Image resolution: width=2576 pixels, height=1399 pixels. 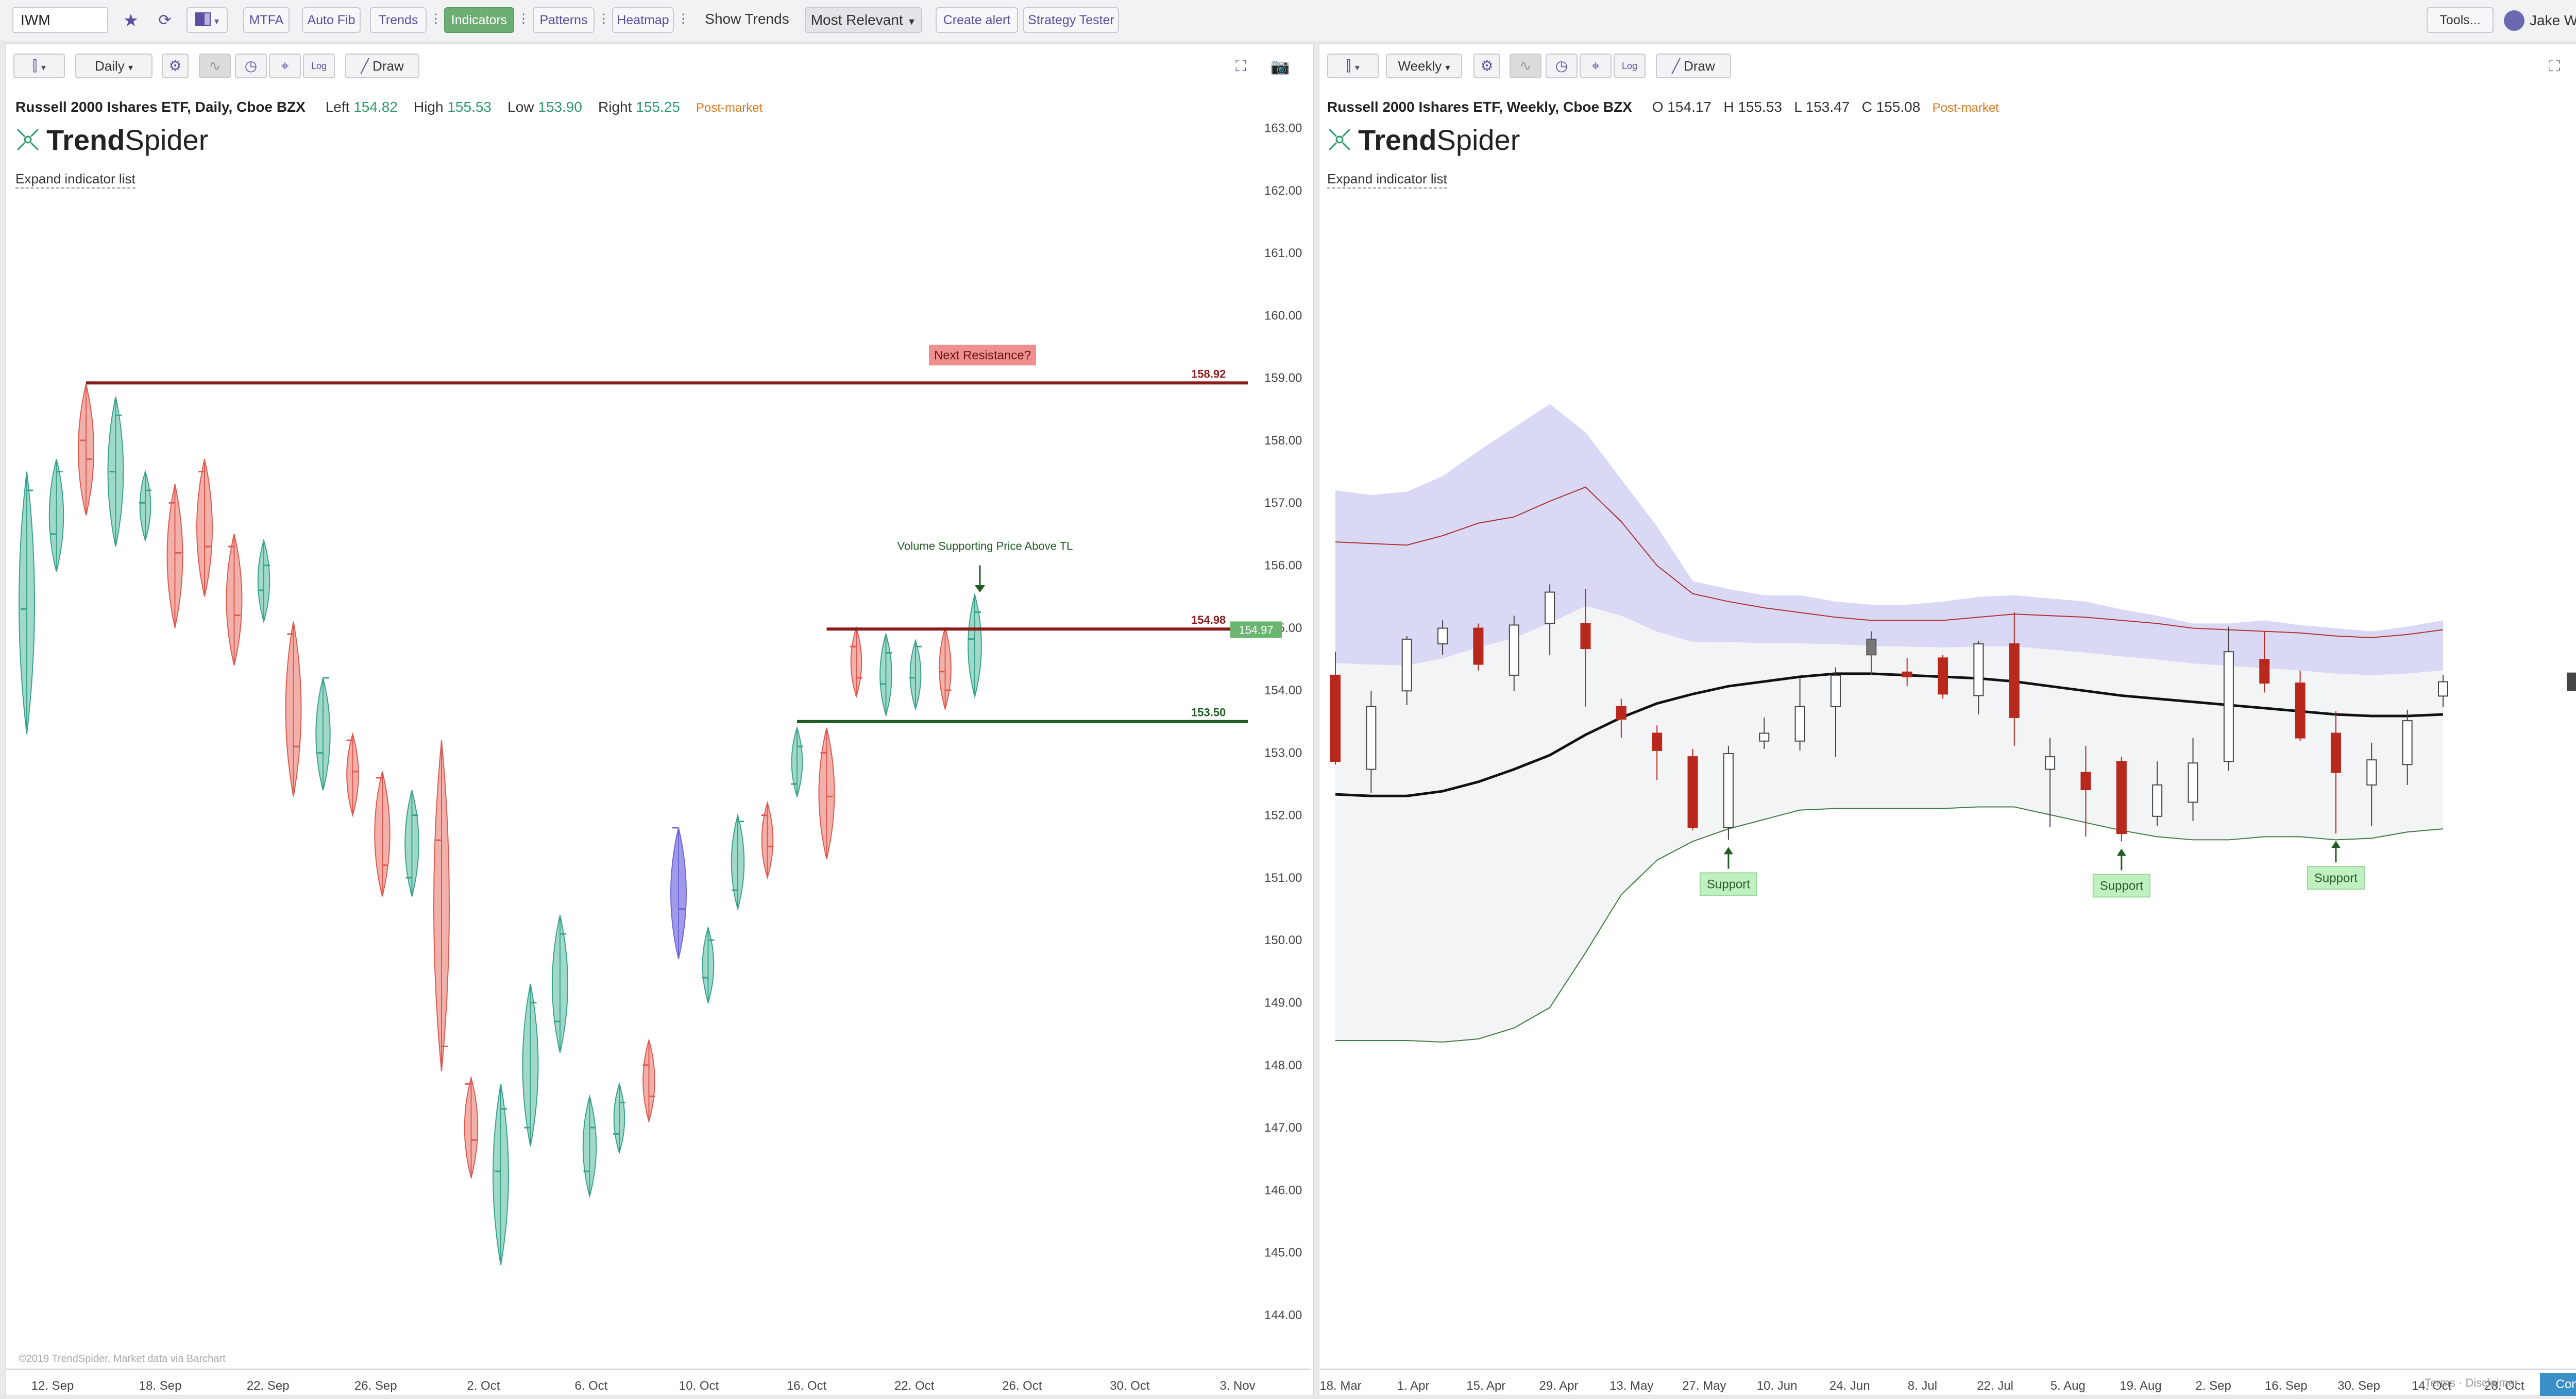 What do you see at coordinates (1353, 66) in the screenshot?
I see `chart-type-selector-right: ⫿ ▾` at bounding box center [1353, 66].